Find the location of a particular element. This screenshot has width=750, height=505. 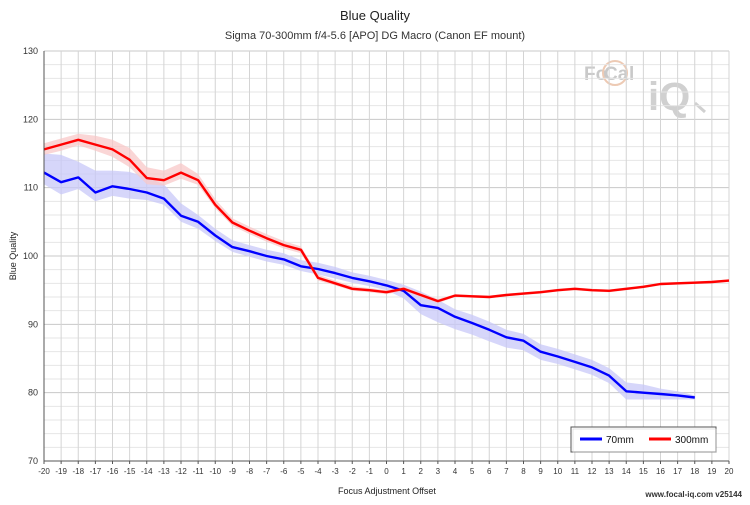

x-tick-label: 15 is located at coordinates (643, 471).